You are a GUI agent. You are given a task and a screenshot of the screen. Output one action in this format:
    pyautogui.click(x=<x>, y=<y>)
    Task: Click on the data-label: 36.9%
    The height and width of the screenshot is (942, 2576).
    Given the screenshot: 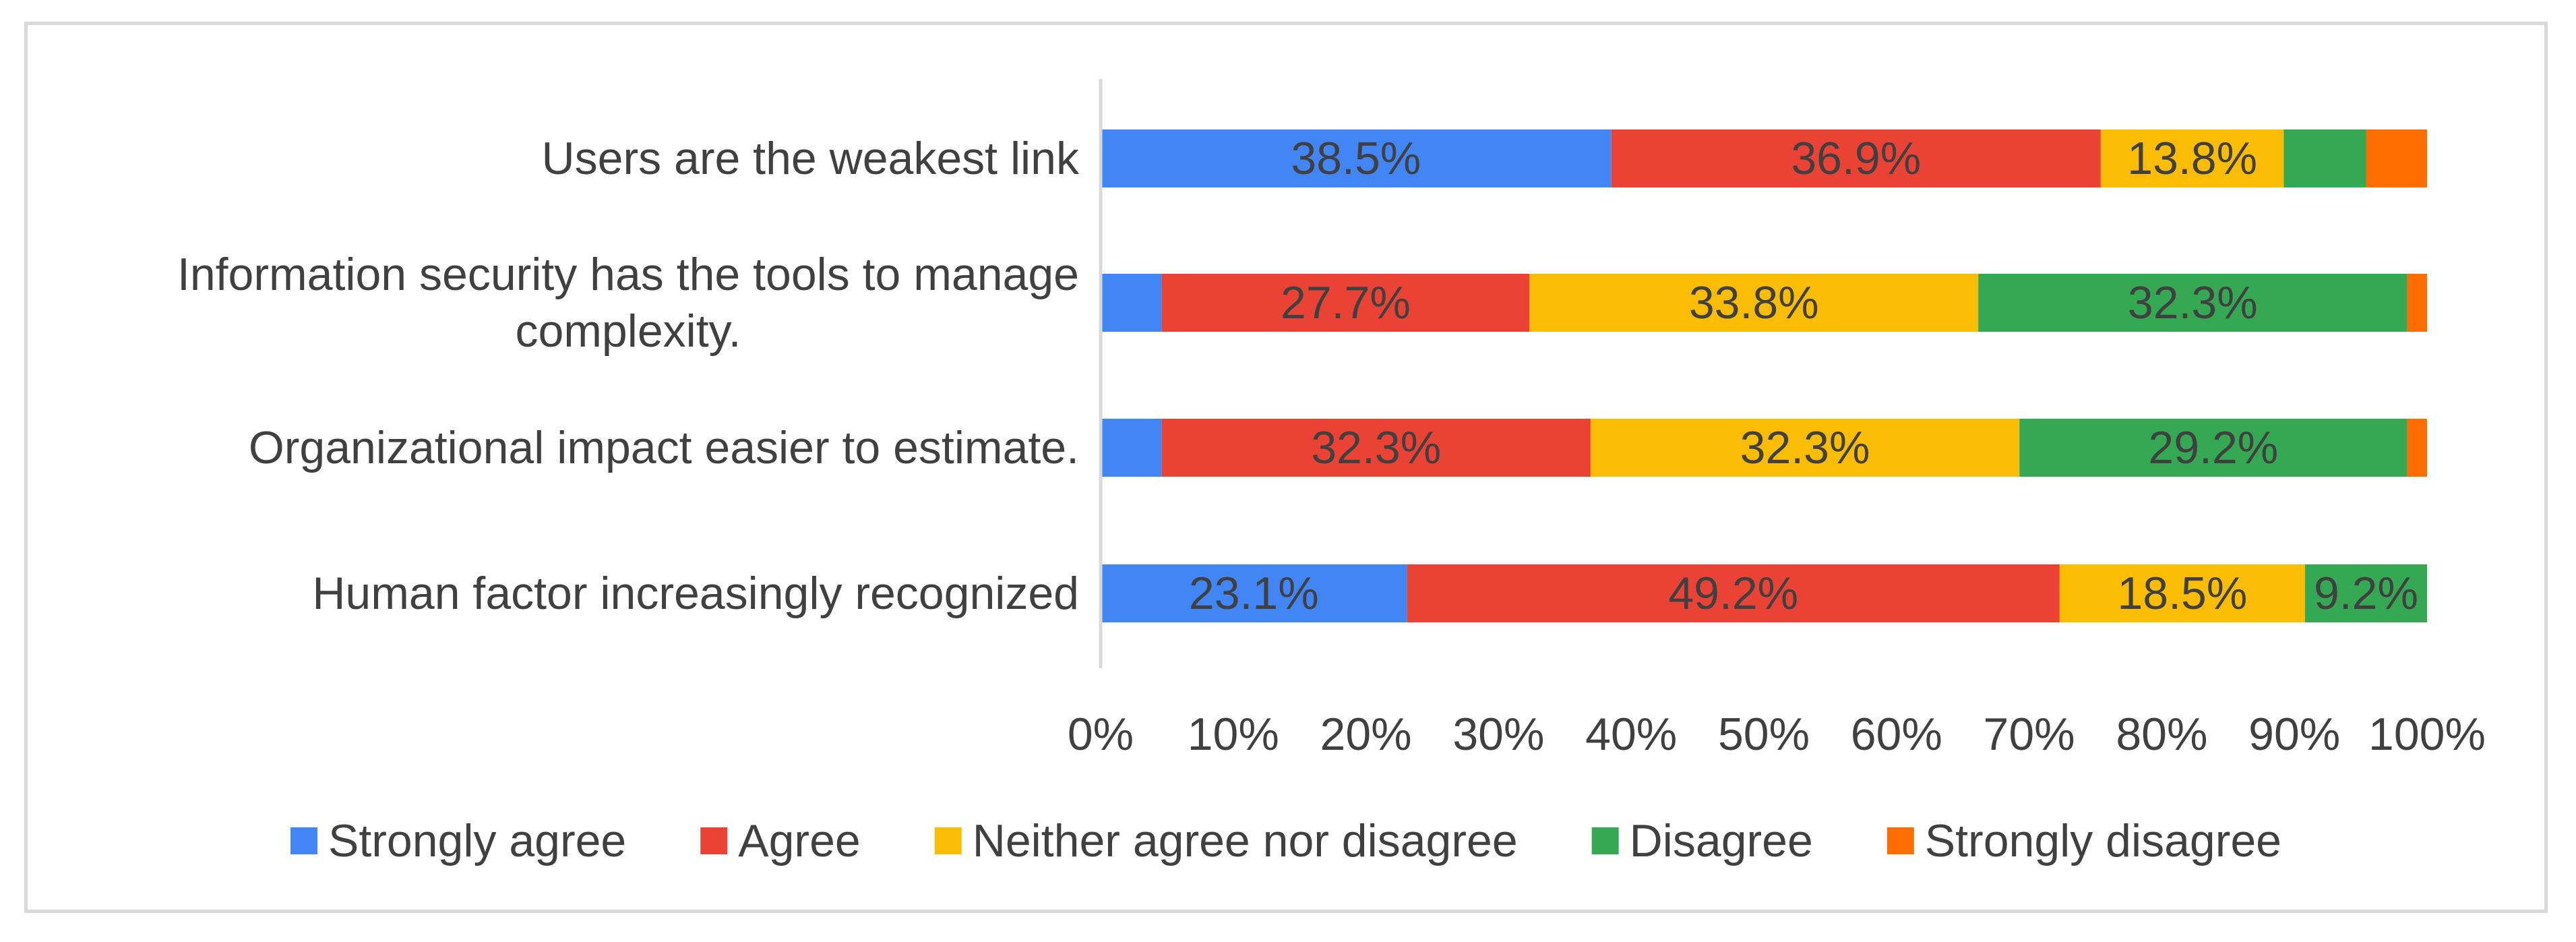 What is the action you would take?
    pyautogui.click(x=1856, y=158)
    